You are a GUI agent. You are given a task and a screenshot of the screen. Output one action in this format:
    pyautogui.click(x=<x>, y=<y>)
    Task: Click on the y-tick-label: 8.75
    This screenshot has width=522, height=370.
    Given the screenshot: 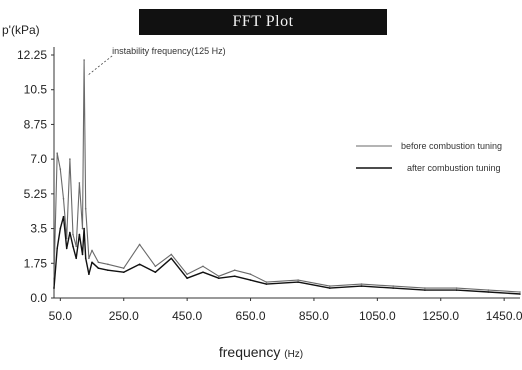 What is the action you would take?
    pyautogui.click(x=36, y=124)
    